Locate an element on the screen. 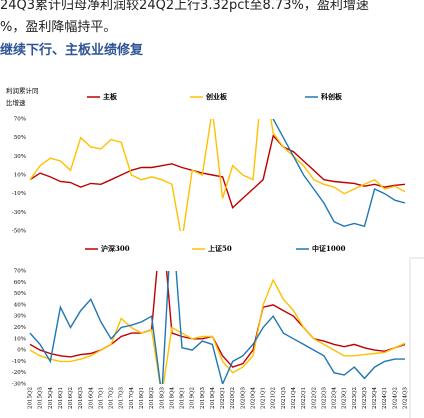 This screenshot has width=424, height=418. y-tick-label: -50% is located at coordinates (19, 232).